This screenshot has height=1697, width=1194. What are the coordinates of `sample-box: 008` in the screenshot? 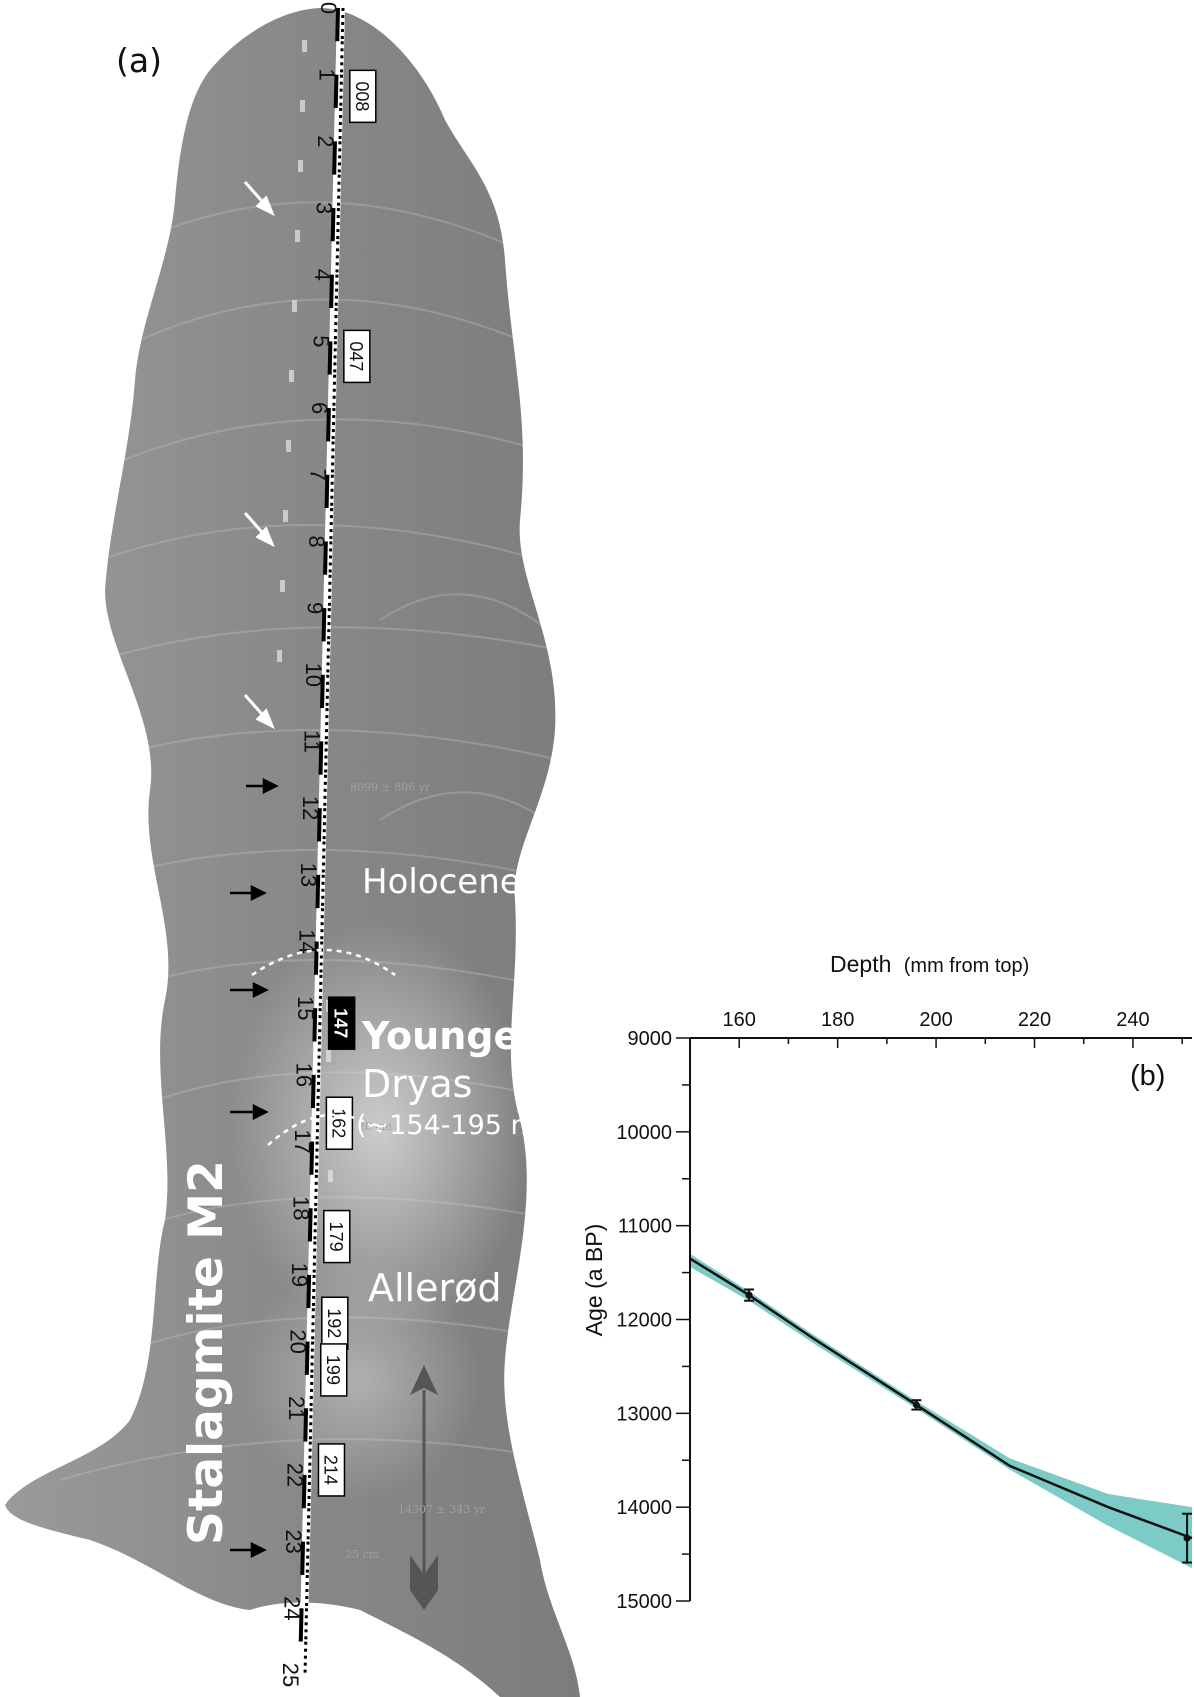 It's located at (363, 96).